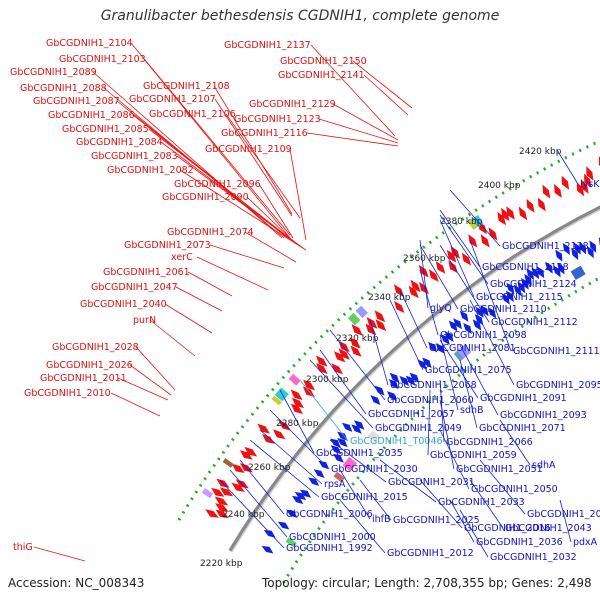 The width and height of the screenshot is (600, 600). Describe the element at coordinates (433, 385) in the screenshot. I see `reverse-gene-label: GbCGDNIH1_2068` at that location.